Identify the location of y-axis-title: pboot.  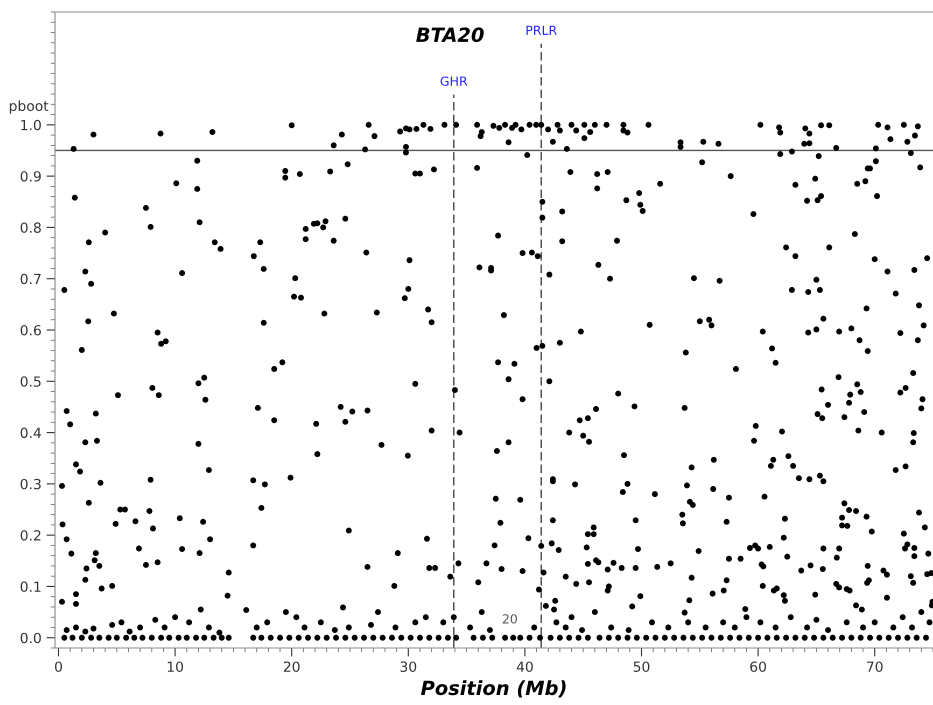
(29, 107).